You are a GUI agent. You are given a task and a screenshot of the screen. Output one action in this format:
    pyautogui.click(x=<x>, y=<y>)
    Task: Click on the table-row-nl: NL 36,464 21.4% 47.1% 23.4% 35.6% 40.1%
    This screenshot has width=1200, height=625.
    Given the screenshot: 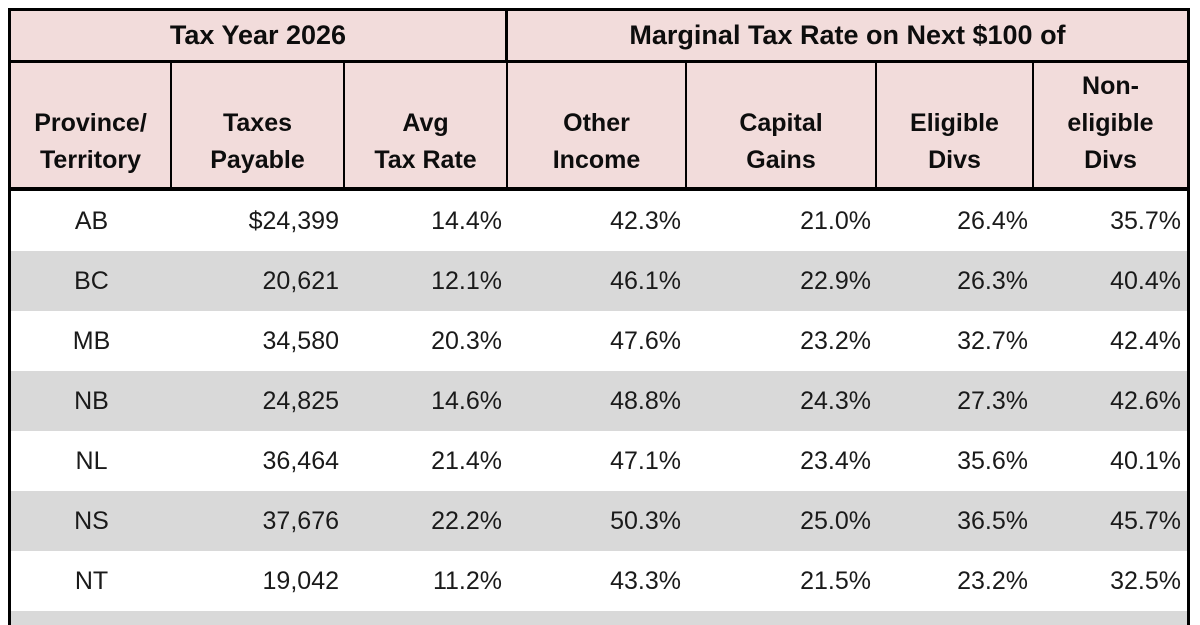 What is the action you would take?
    pyautogui.click(x=599, y=461)
    